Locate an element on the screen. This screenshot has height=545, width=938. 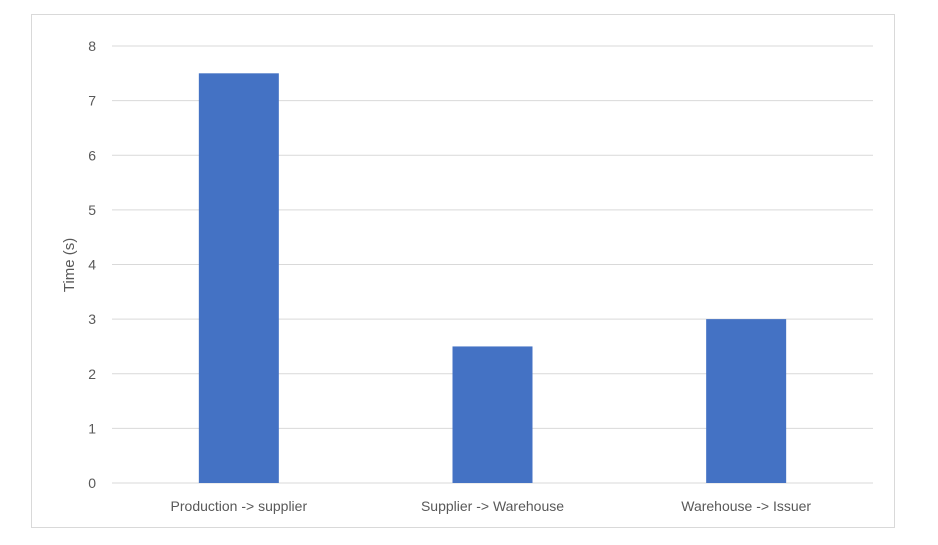
y-tick-label: 4 is located at coordinates (92, 265).